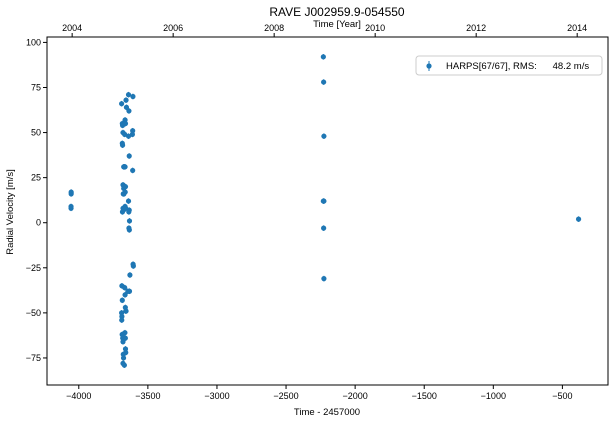 The height and width of the screenshot is (425, 613). I want to click on top-x-tick-label: 2010, so click(375, 28).